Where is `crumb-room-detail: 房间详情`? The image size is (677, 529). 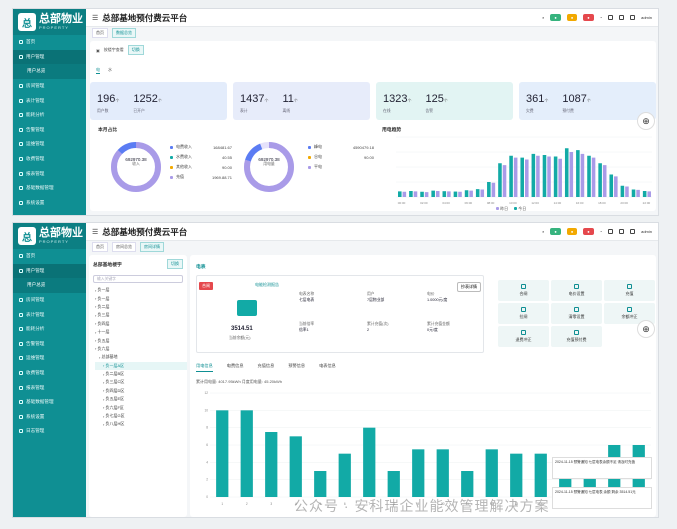 crumb-room-detail: 房间详情 is located at coordinates (152, 247).